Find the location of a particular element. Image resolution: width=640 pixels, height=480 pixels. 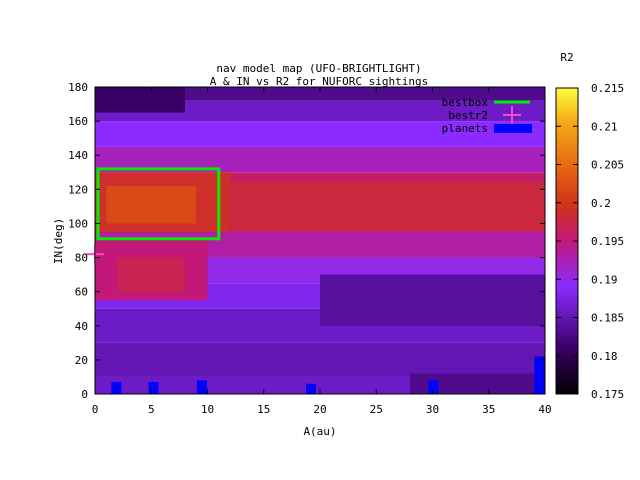

x-tick-label: 40 is located at coordinates (544, 409).